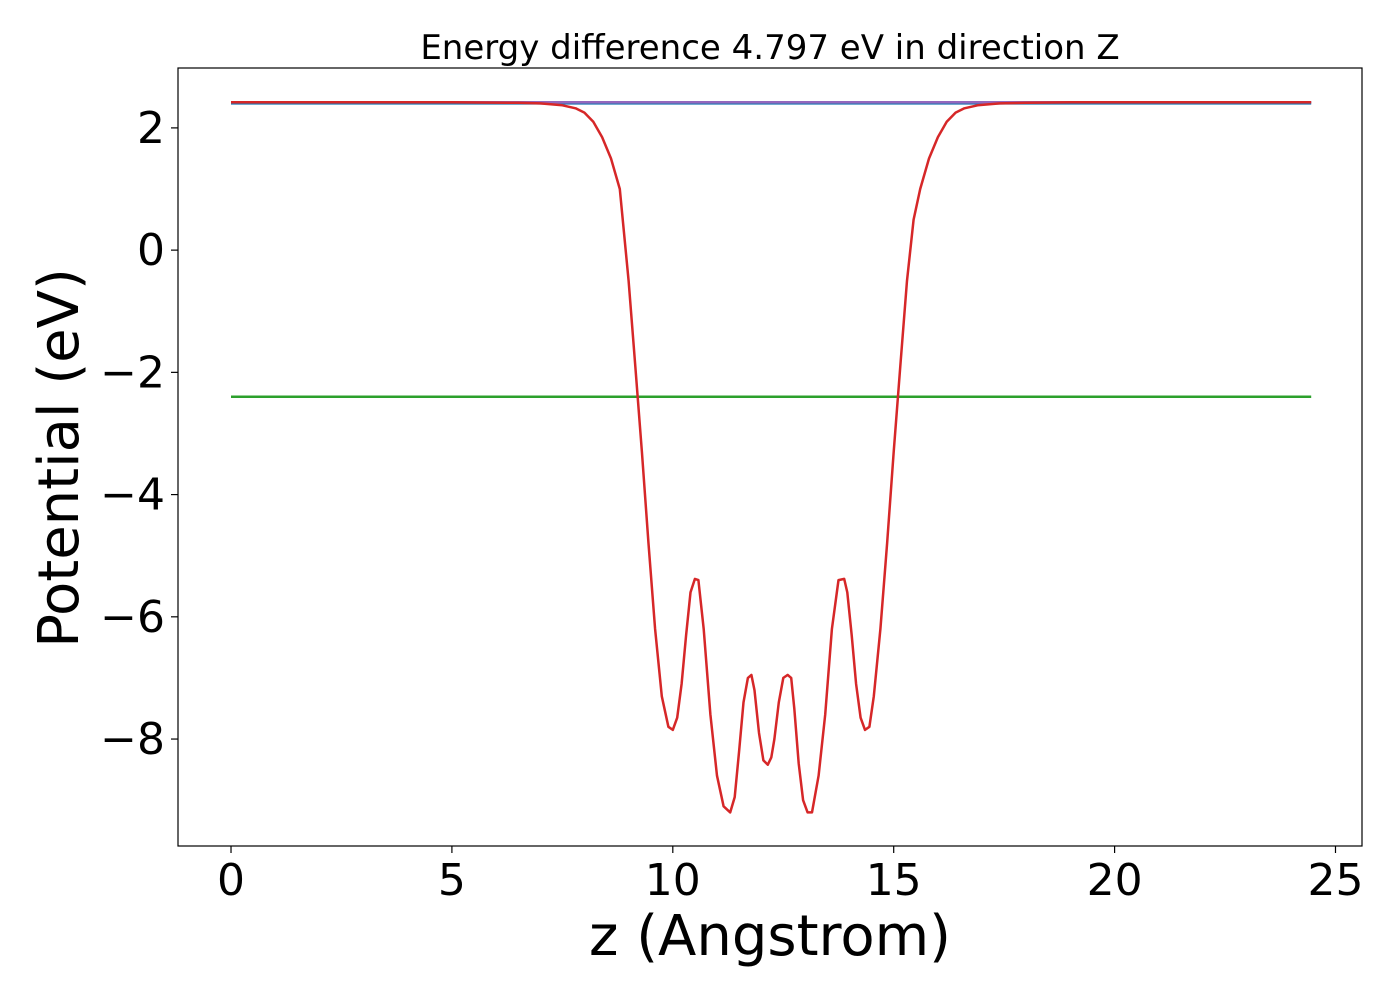 This screenshot has width=1400, height=1000. I want to click on x-tick-label: 0, so click(231, 880).